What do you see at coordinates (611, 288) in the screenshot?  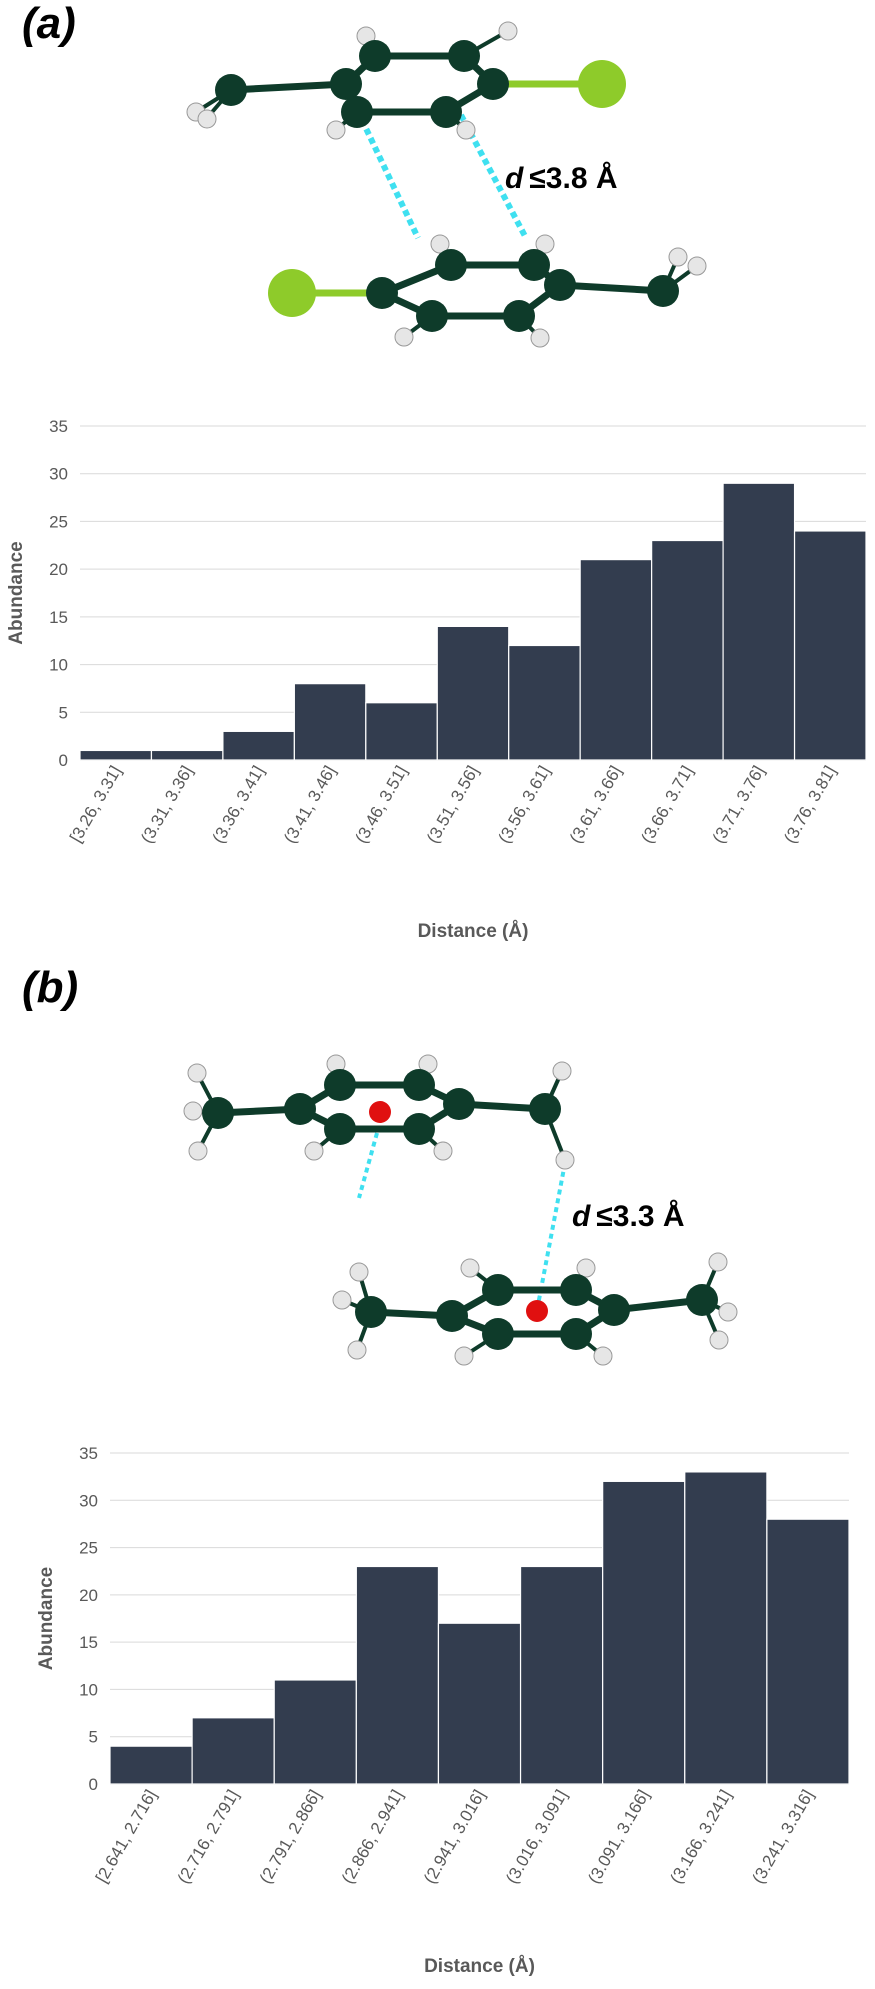 I see `bond` at bounding box center [611, 288].